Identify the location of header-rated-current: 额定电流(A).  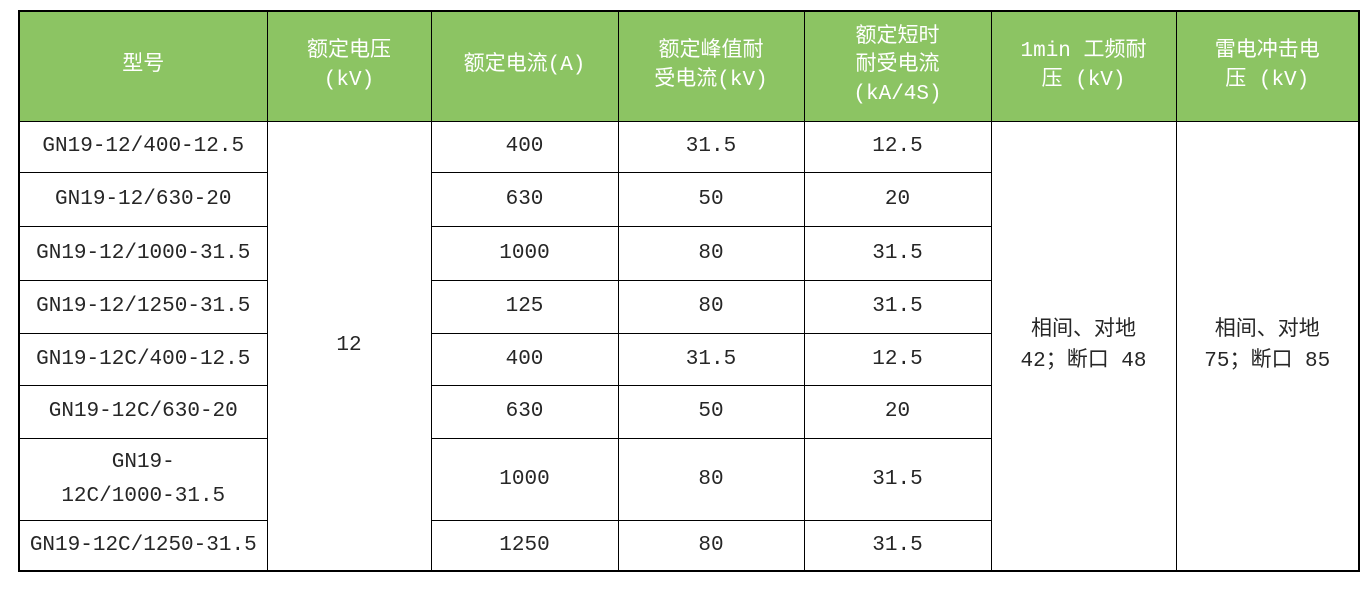
(524, 66).